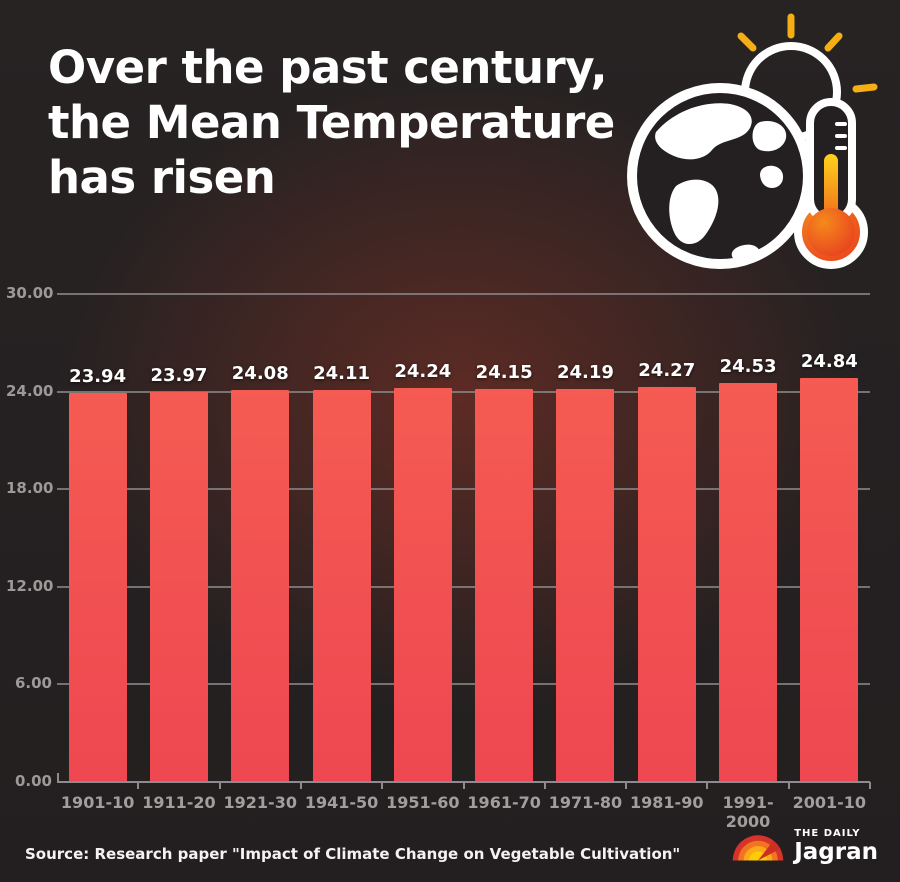 Image resolution: width=900 pixels, height=882 pixels. I want to click on x-axis-label-1981-90: 1981-90, so click(667, 802).